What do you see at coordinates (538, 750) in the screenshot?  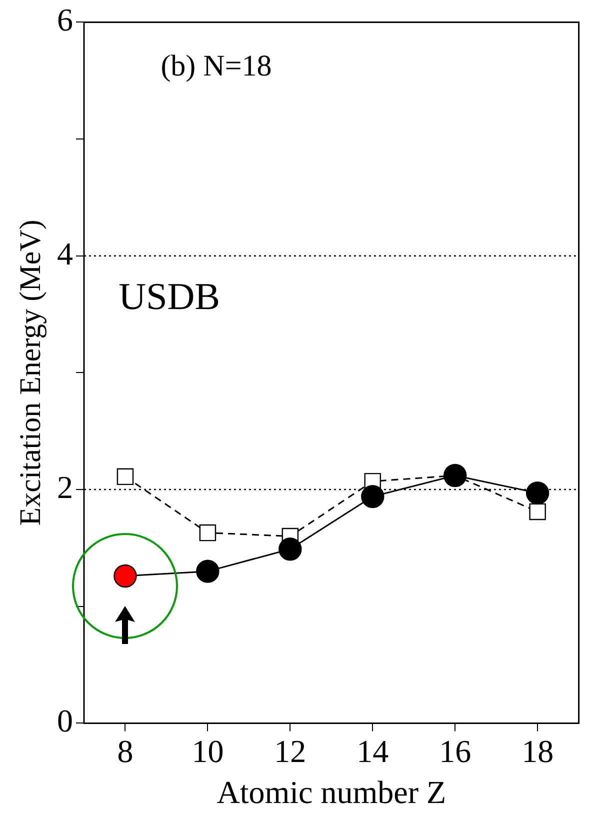 I see `x-tick-label: 18` at bounding box center [538, 750].